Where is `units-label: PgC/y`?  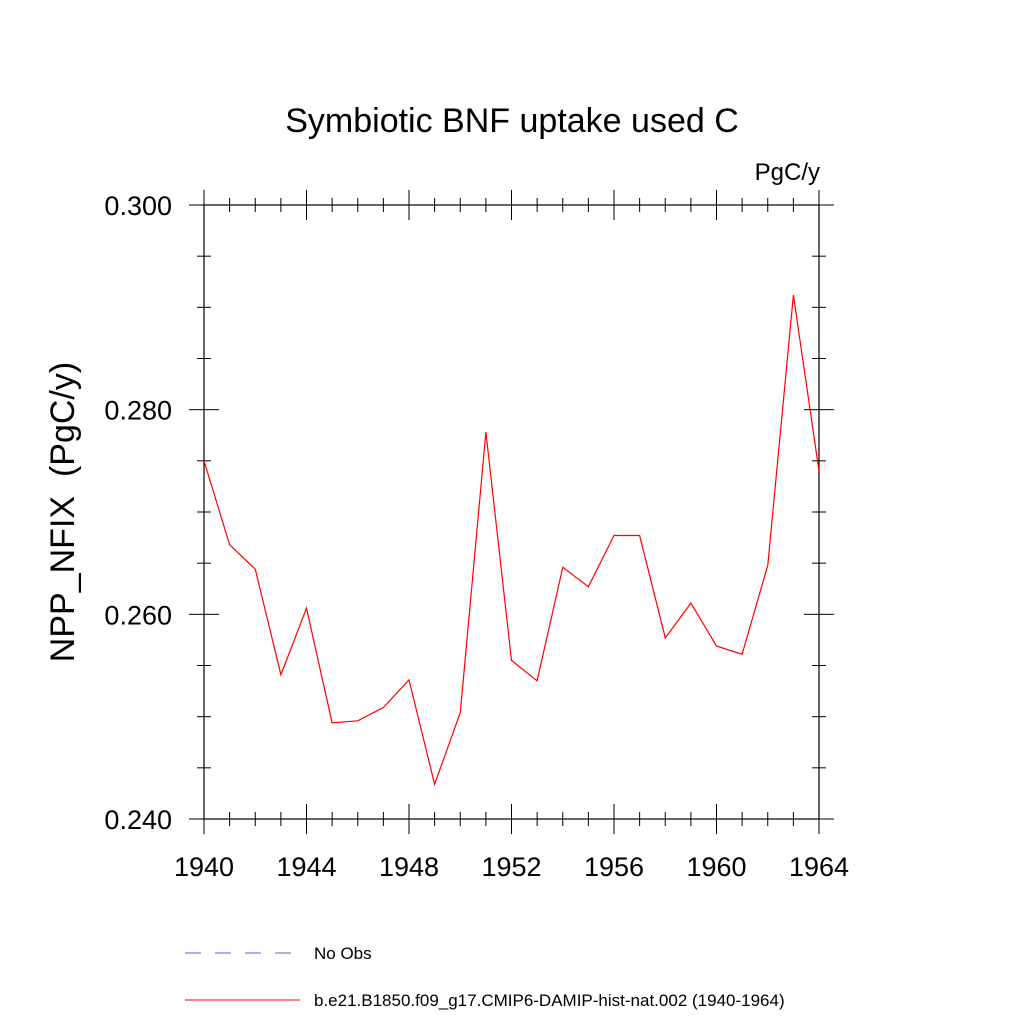
units-label: PgC/y is located at coordinates (787, 172).